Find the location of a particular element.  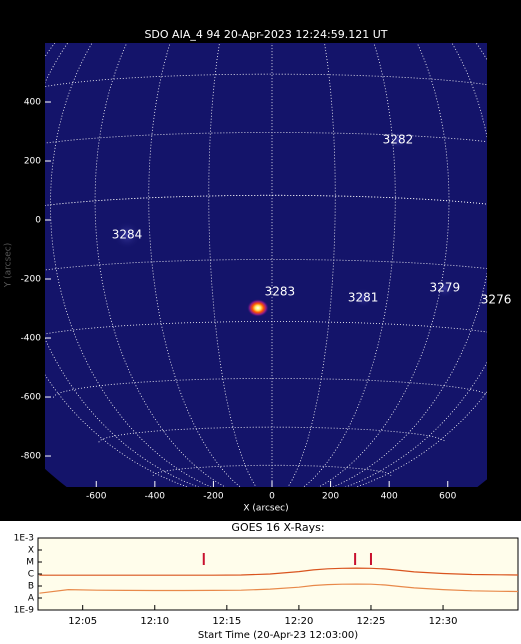

x-tick-label: -400 is located at coordinates (155, 497).